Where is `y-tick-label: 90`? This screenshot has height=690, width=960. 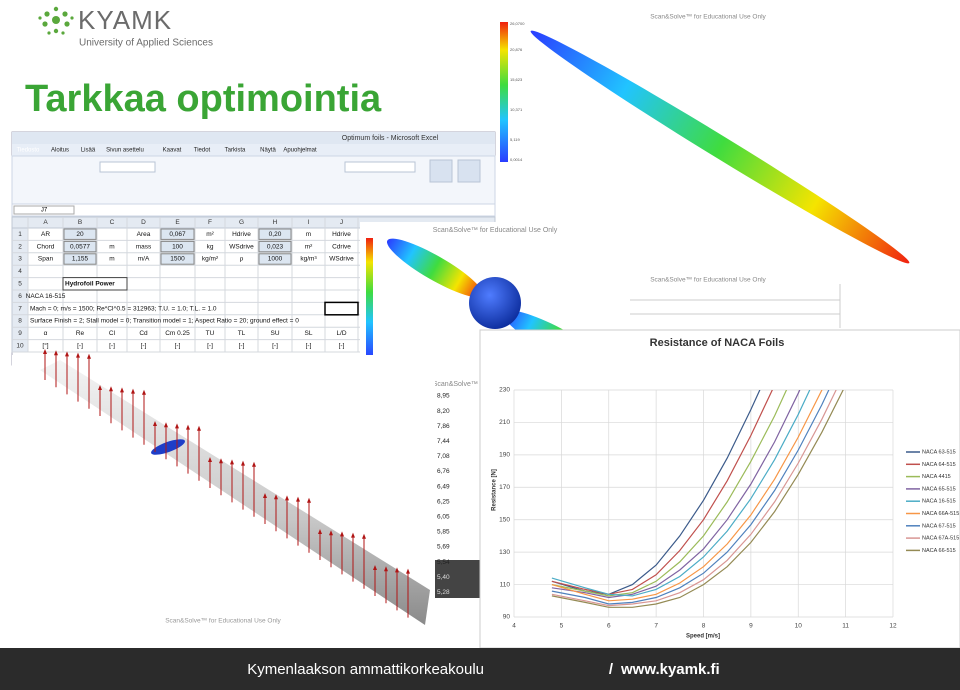
y-tick-label: 90 is located at coordinates (507, 617).